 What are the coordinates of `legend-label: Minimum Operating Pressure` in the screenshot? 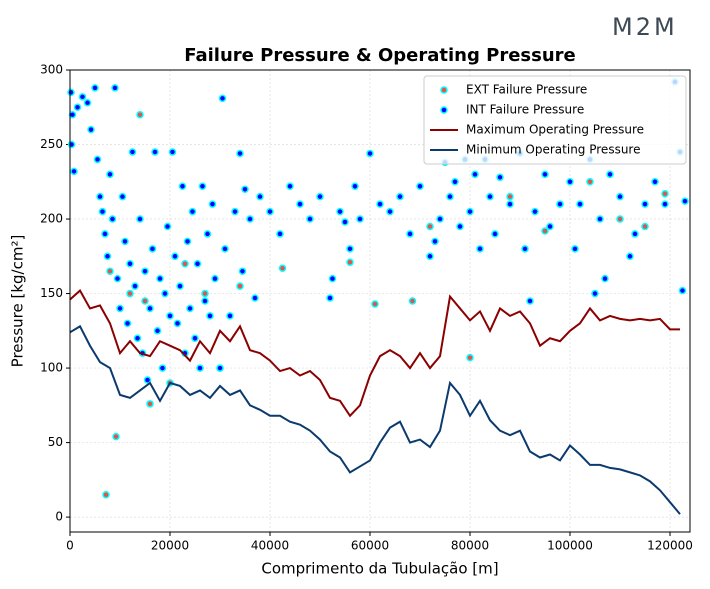 It's located at (553, 150).